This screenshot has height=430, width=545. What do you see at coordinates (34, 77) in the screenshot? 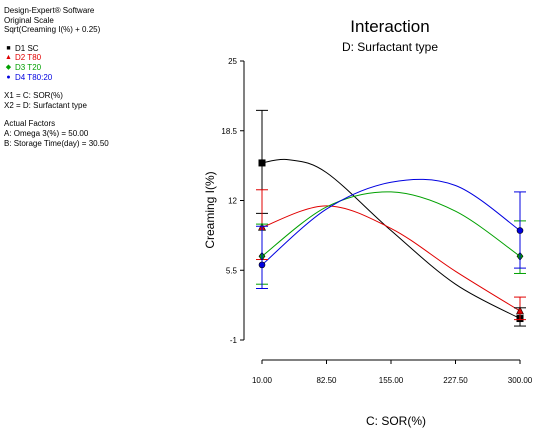
I see `legend-label: D4 T80:20` at bounding box center [34, 77].